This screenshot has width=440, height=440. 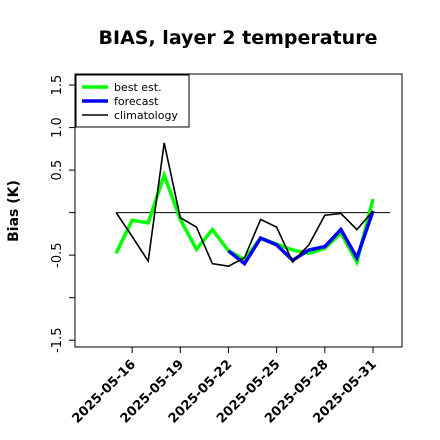 What do you see at coordinates (238, 38) in the screenshot?
I see `chart-title: BIAS, layer 2 temperature` at bounding box center [238, 38].